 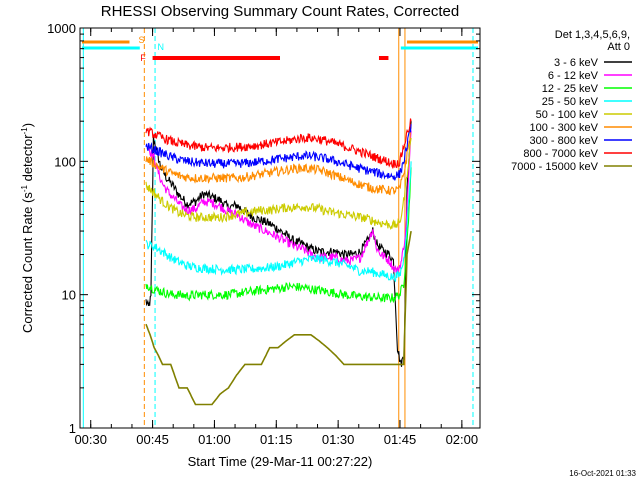 I want to click on legend-label-8: 7000 - 15000 keV, so click(x=555, y=167).